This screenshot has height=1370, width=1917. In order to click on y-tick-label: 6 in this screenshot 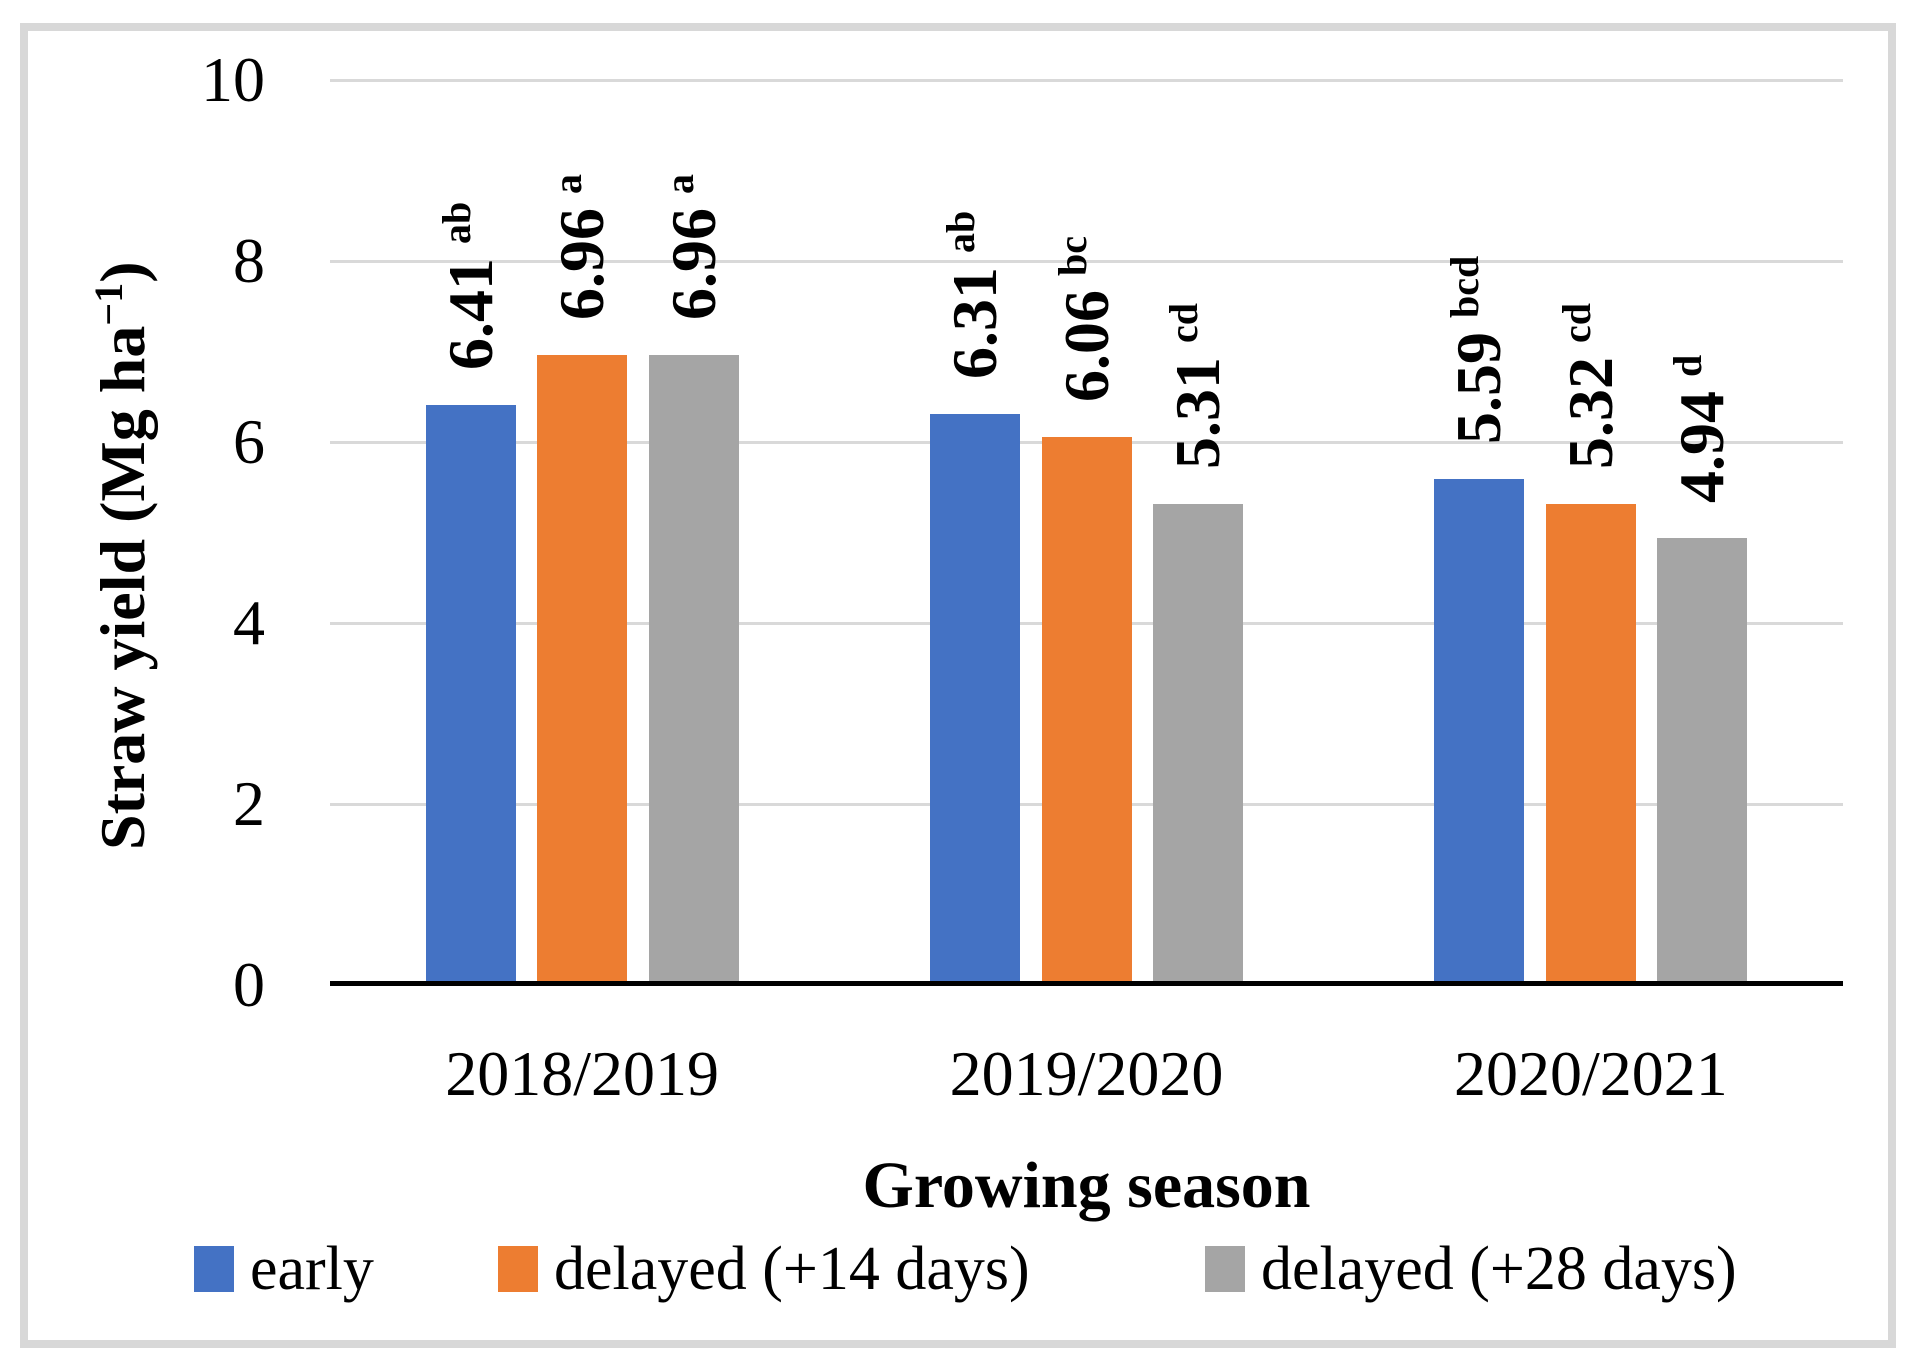, I will do `click(249, 441)`.